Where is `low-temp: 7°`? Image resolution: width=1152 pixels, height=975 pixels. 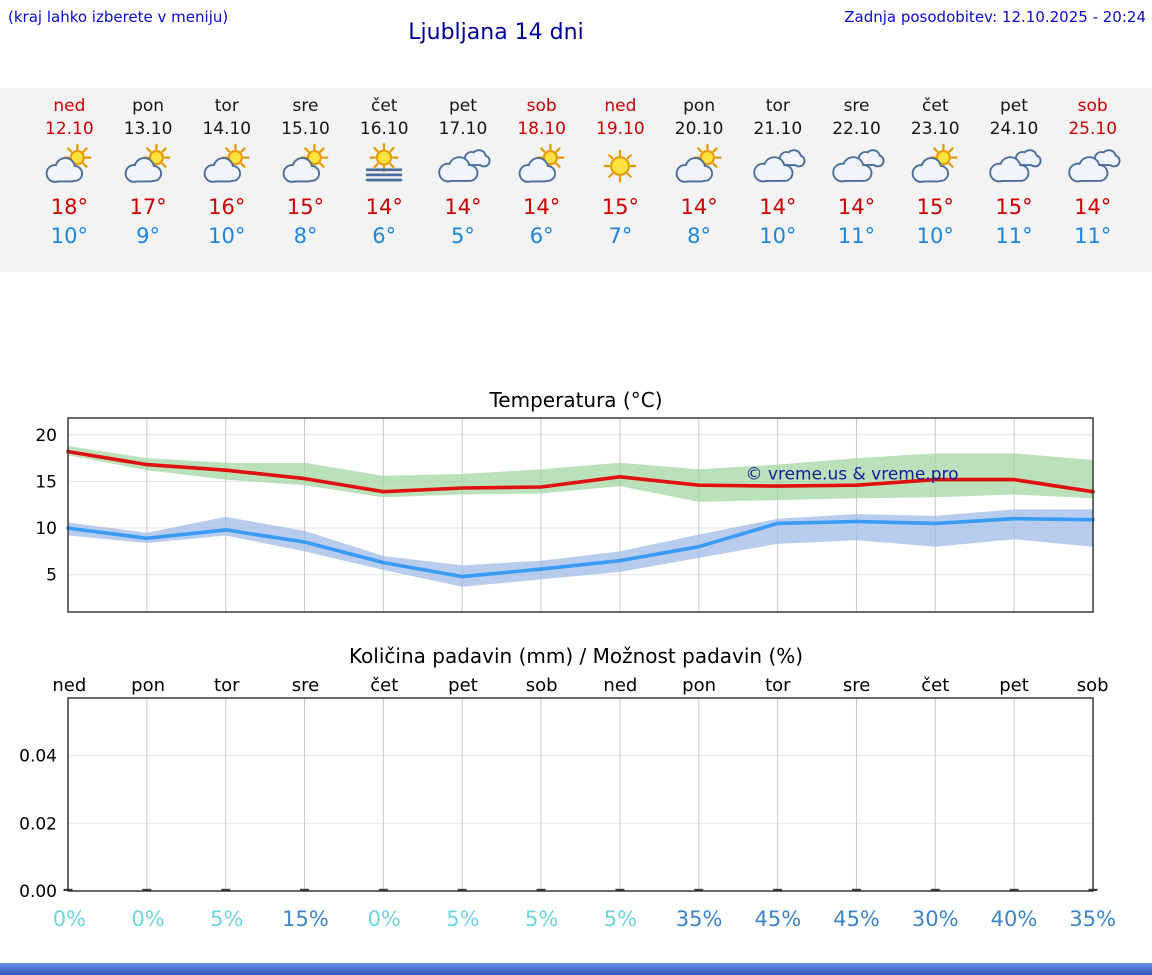 low-temp: 7° is located at coordinates (620, 236).